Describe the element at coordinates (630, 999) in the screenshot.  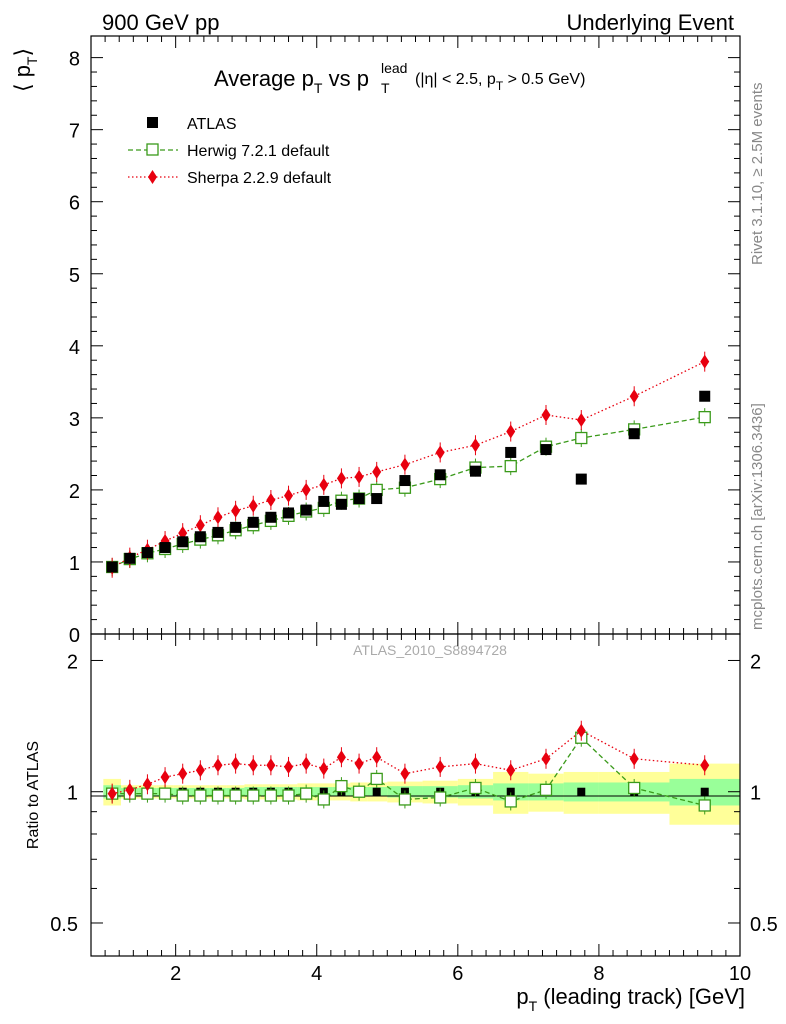
I see `x-axis-label: pT (leading track) [GeV]` at that location.